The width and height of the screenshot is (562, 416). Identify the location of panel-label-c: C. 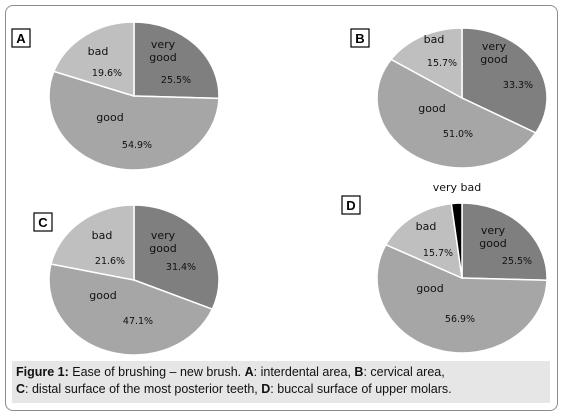
(43, 222).